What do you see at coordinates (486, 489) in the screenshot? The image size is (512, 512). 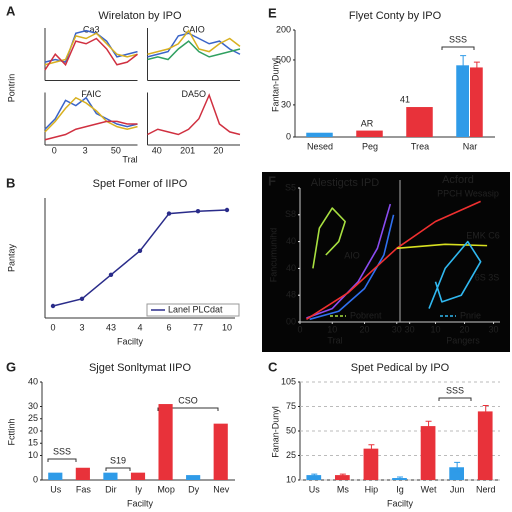 I see `x-tick-label: Nerd` at bounding box center [486, 489].